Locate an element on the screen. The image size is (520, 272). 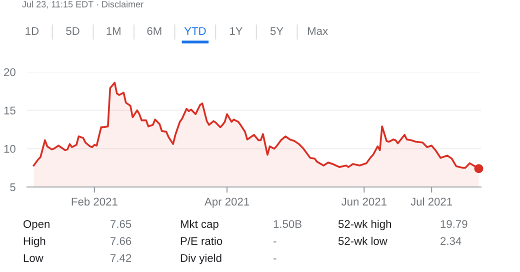
y-tick-label: 15 is located at coordinates (10, 110).